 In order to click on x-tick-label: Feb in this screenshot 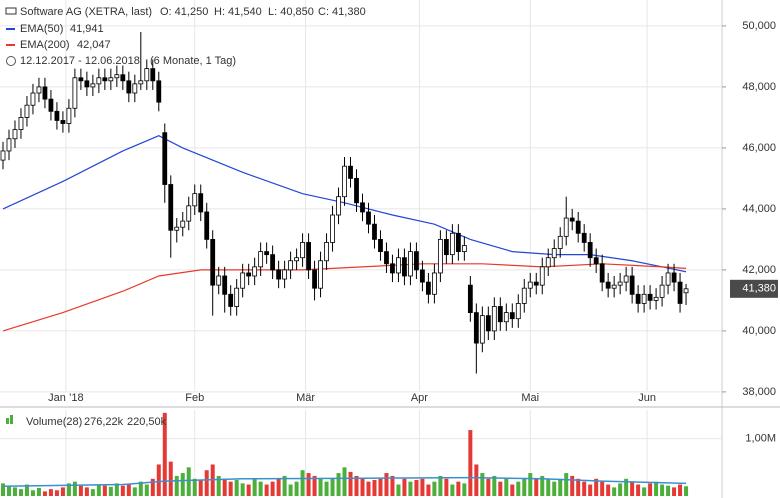, I will do `click(194, 398)`.